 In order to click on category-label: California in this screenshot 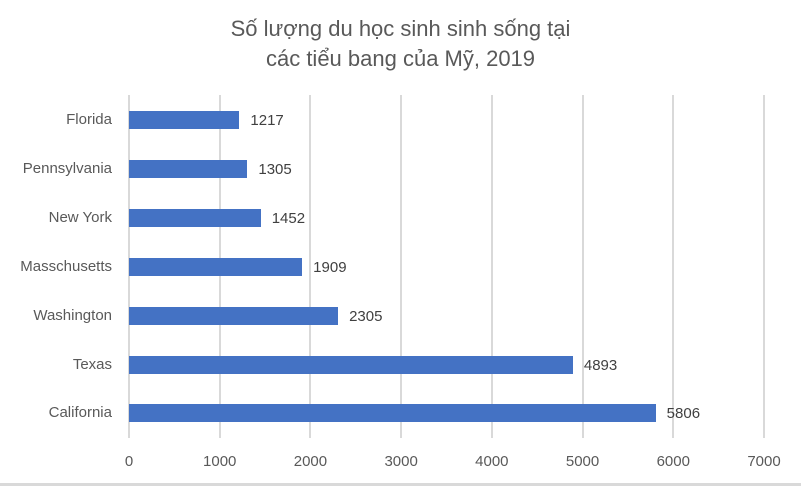, I will do `click(80, 412)`.